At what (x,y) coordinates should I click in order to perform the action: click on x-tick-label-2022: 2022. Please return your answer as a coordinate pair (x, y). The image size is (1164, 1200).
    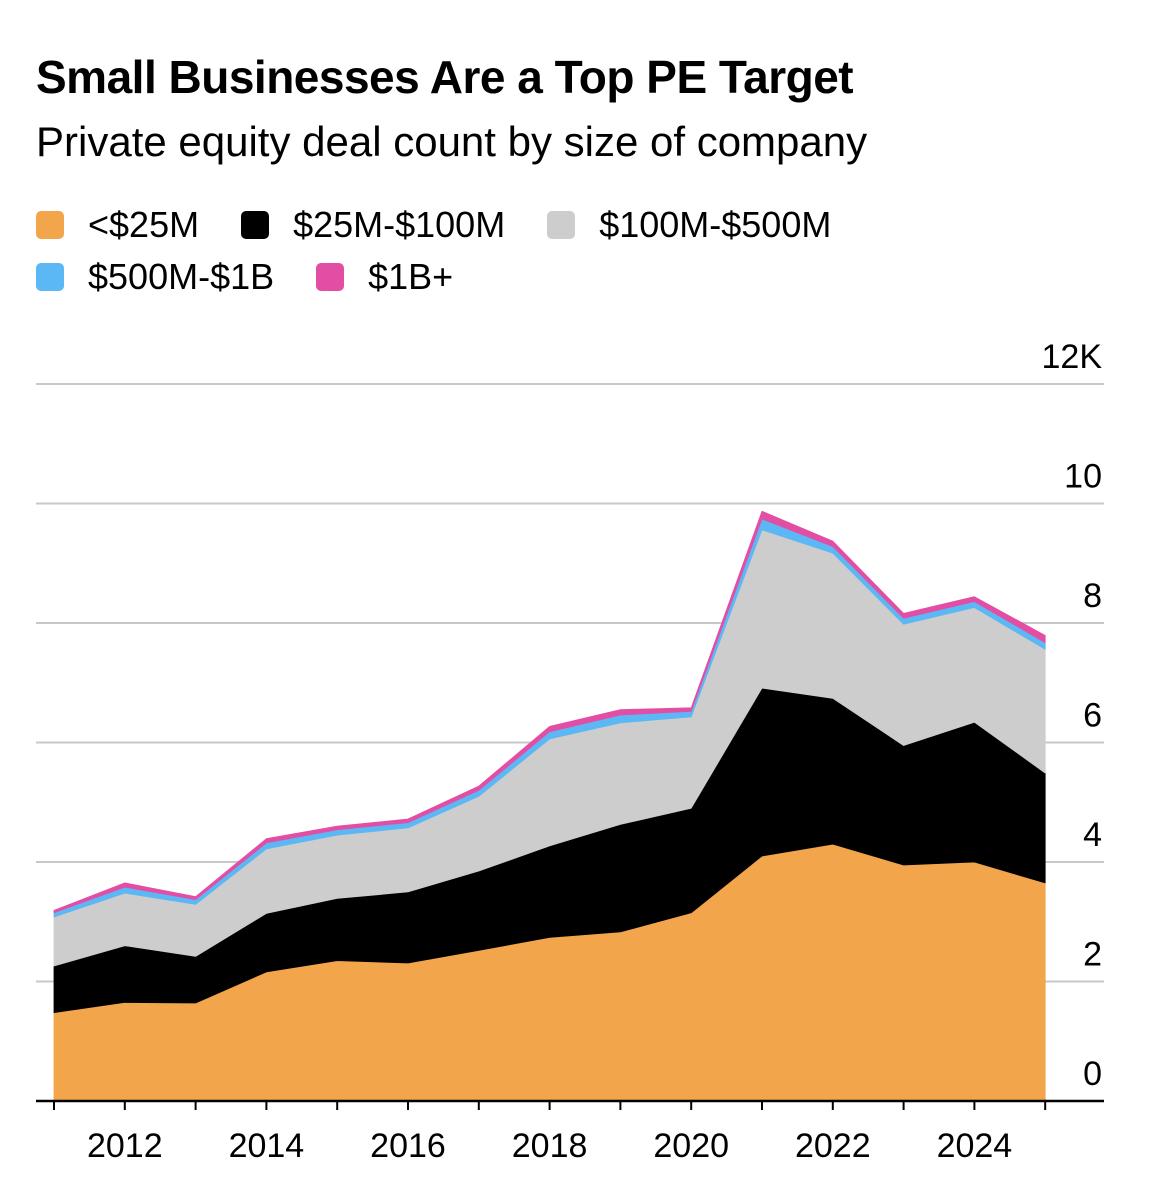
    Looking at the image, I should click on (833, 1146).